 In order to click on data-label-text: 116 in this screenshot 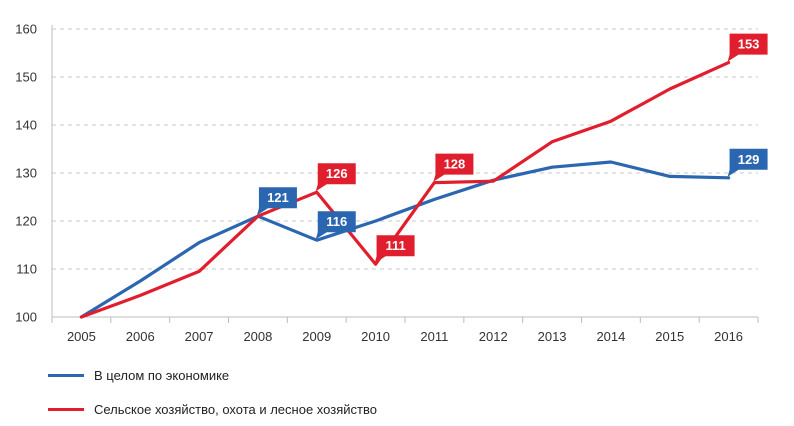, I will do `click(336, 221)`.